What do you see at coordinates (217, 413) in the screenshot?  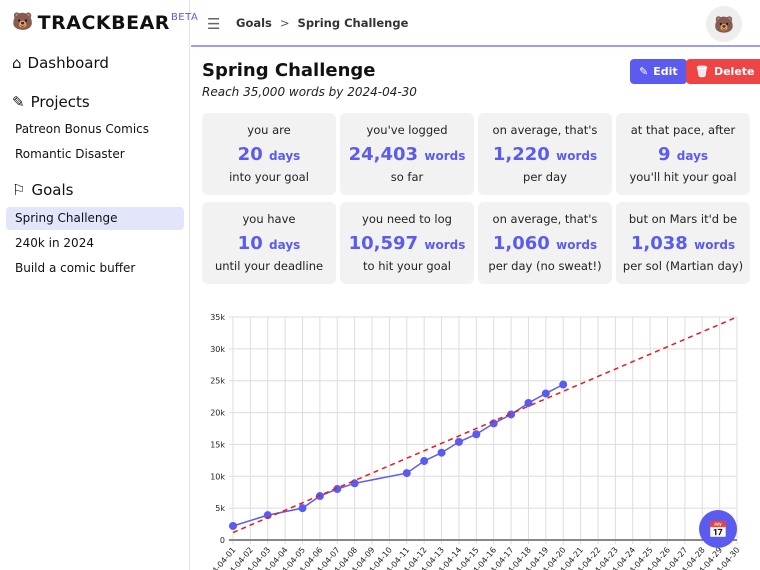 I see `y-tick-label: 20k` at bounding box center [217, 413].